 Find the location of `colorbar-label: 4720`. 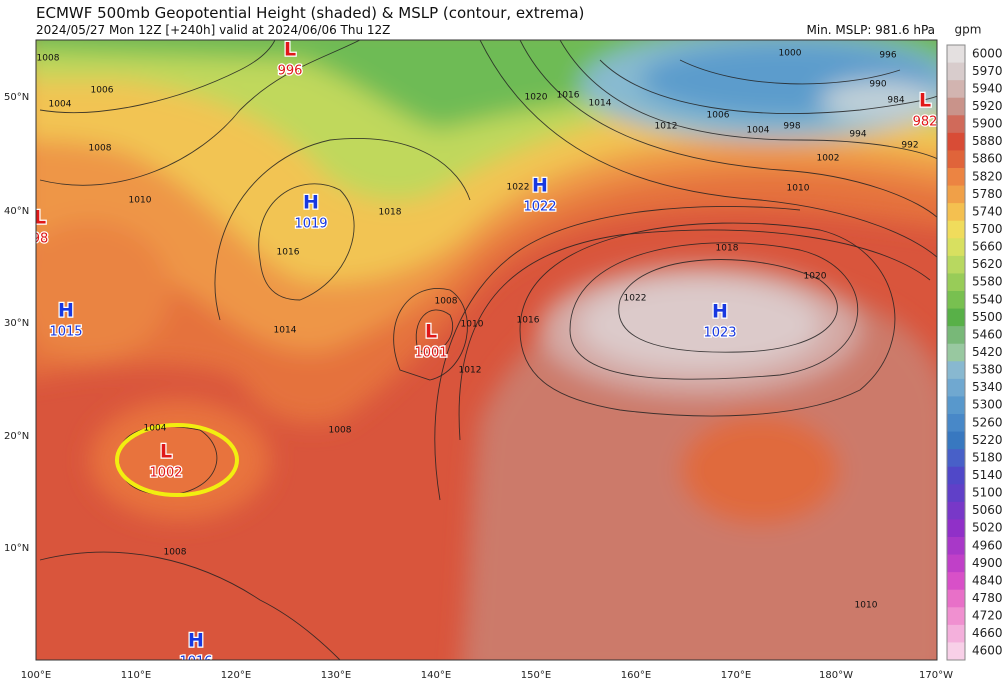

colorbar-label: 4720 is located at coordinates (987, 616).